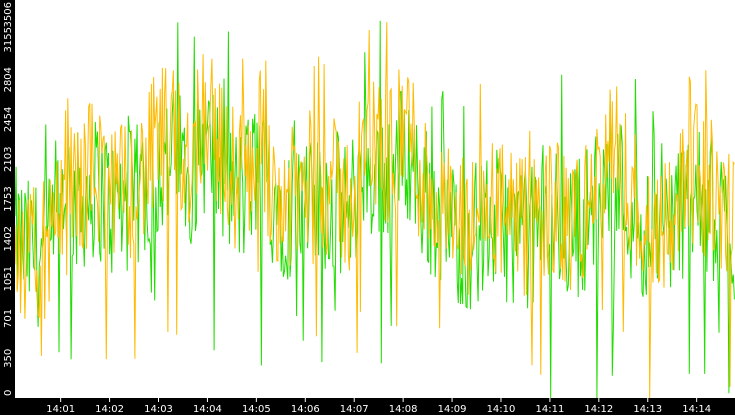  What do you see at coordinates (8, 119) in the screenshot?
I see `y-tick-label: 2454` at bounding box center [8, 119].